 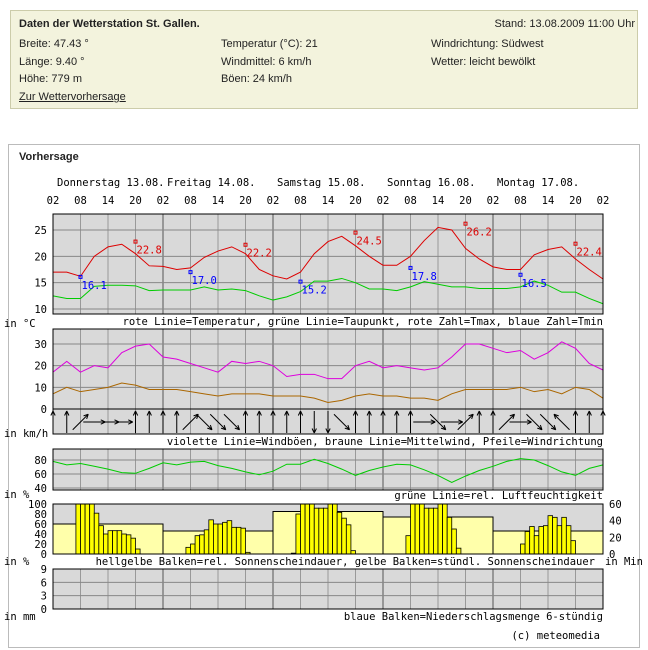 I want to click on precipitation-tick-label: 6, so click(x=44, y=583).